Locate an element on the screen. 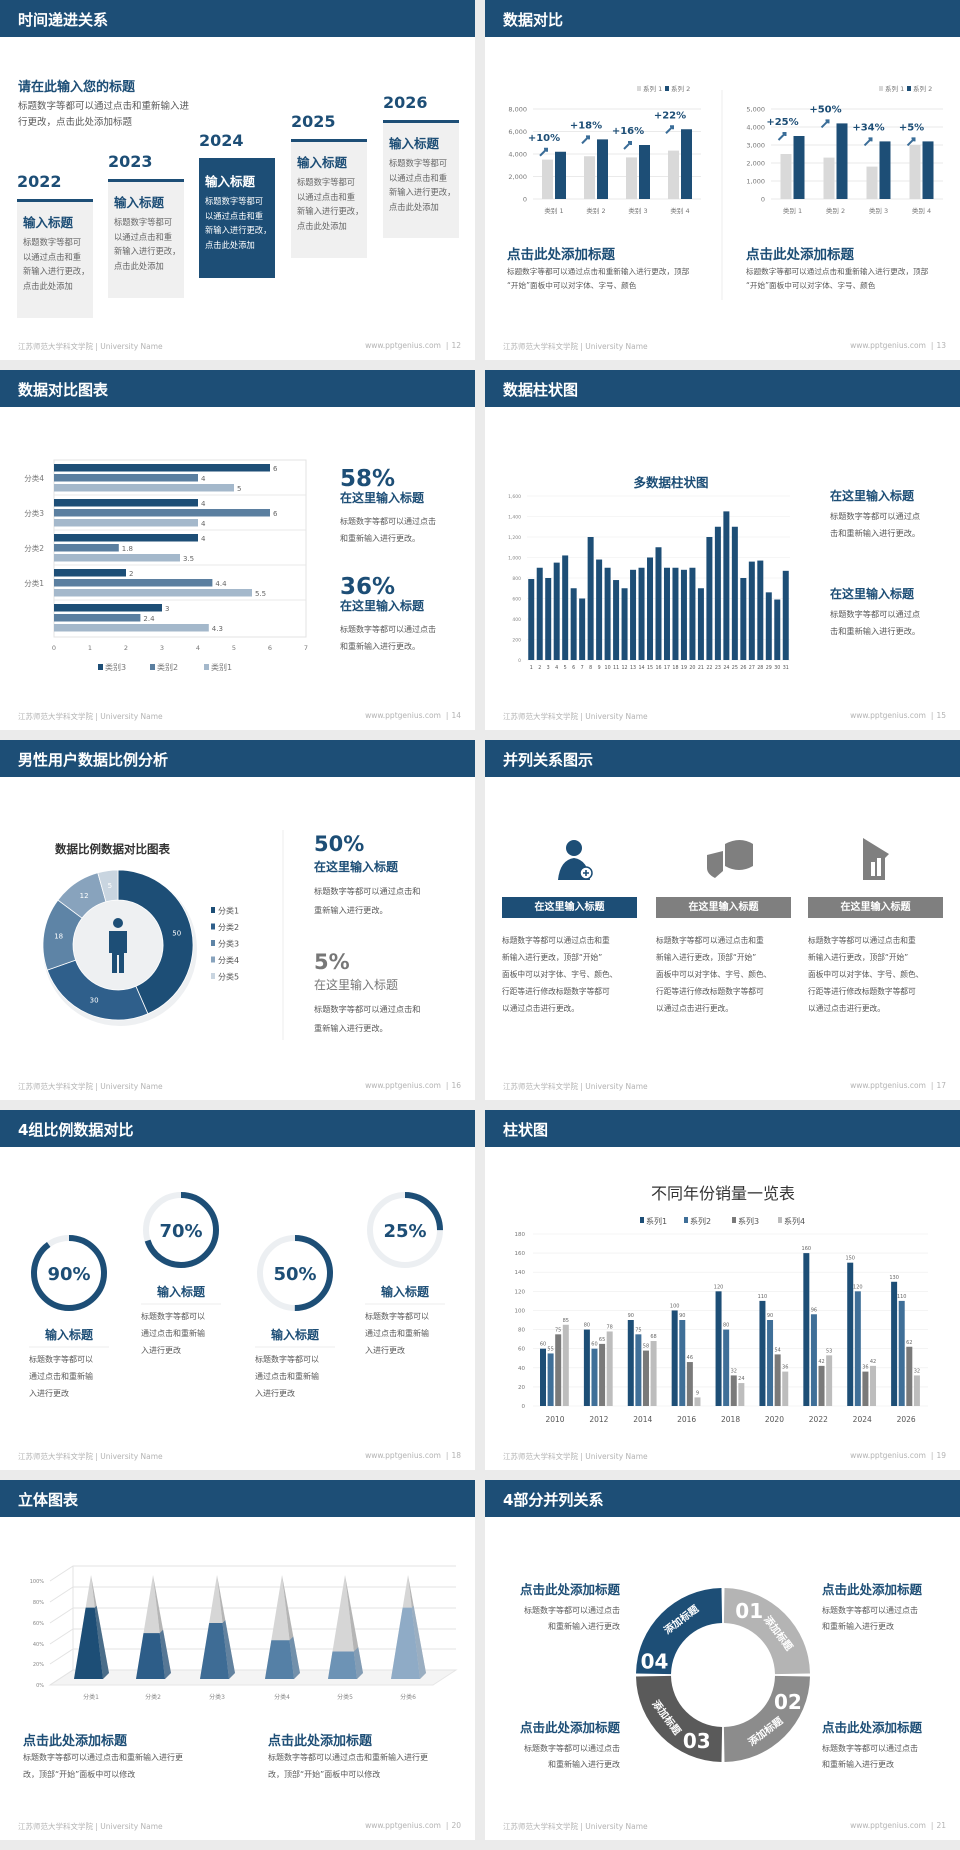 Image resolution: width=960 pixels, height=1850 pixels. footer-right: www.pptgenius.com | 19 is located at coordinates (898, 1455).